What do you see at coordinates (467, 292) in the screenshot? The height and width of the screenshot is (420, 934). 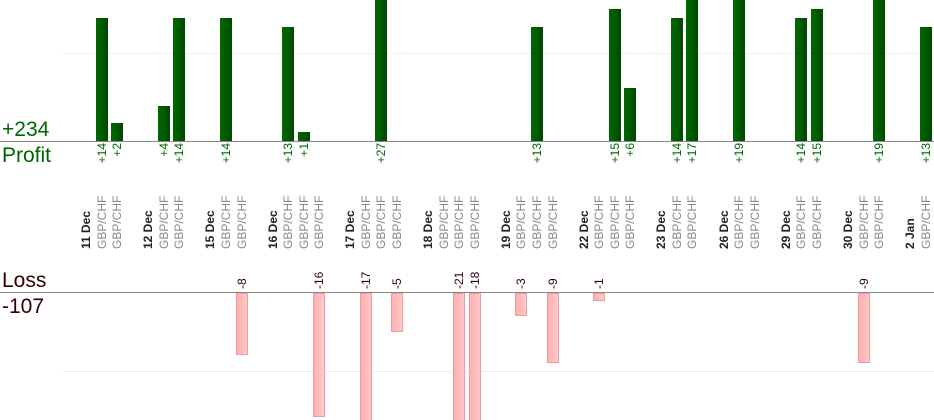 I see `loss-baseline` at bounding box center [467, 292].